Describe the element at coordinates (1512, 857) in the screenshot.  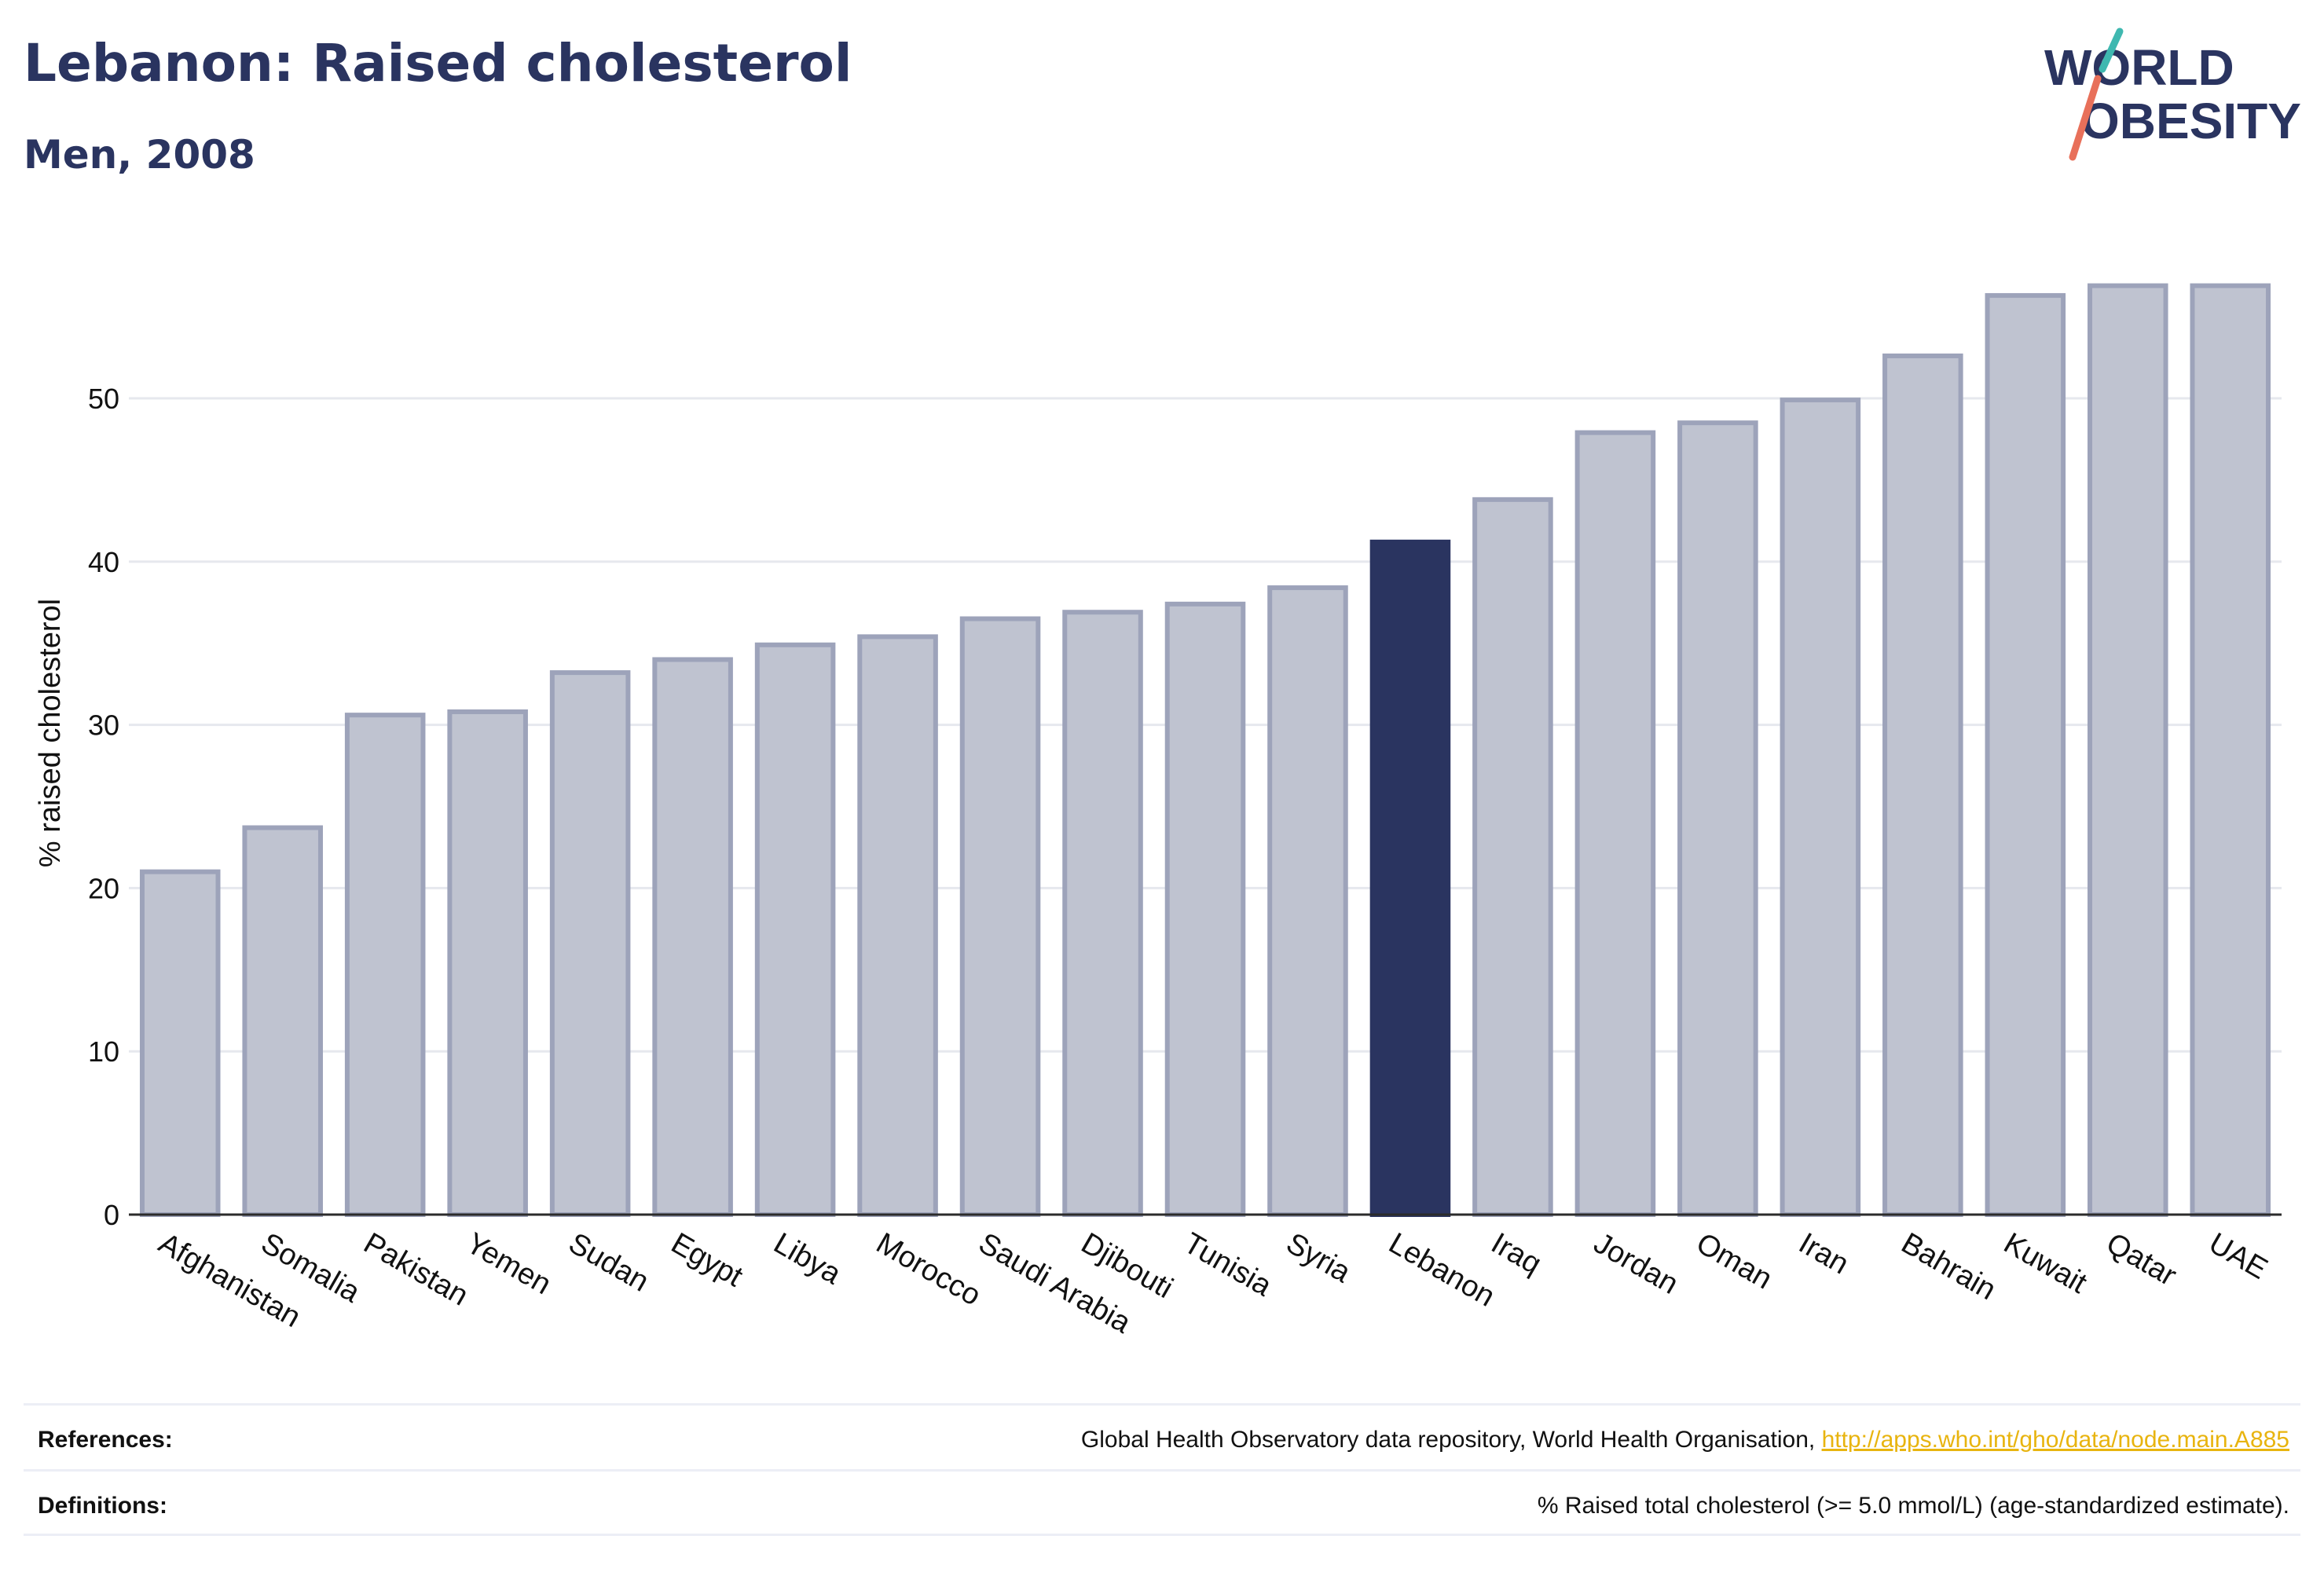
I see `bar-iraq` at that location.